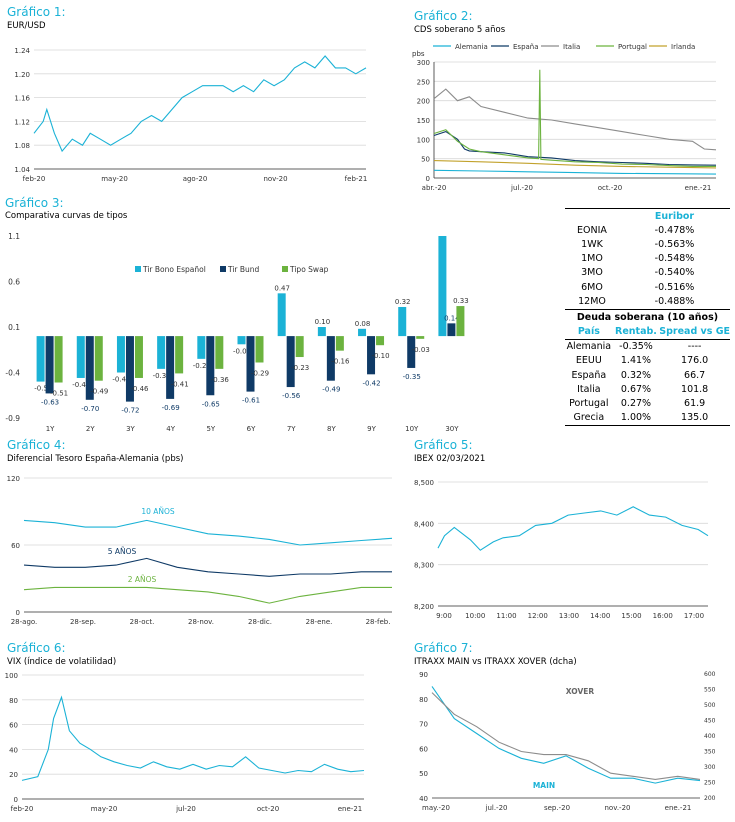  Describe the element at coordinates (636, 361) in the screenshot. I see `deuda-yield: 1.41%` at that location.